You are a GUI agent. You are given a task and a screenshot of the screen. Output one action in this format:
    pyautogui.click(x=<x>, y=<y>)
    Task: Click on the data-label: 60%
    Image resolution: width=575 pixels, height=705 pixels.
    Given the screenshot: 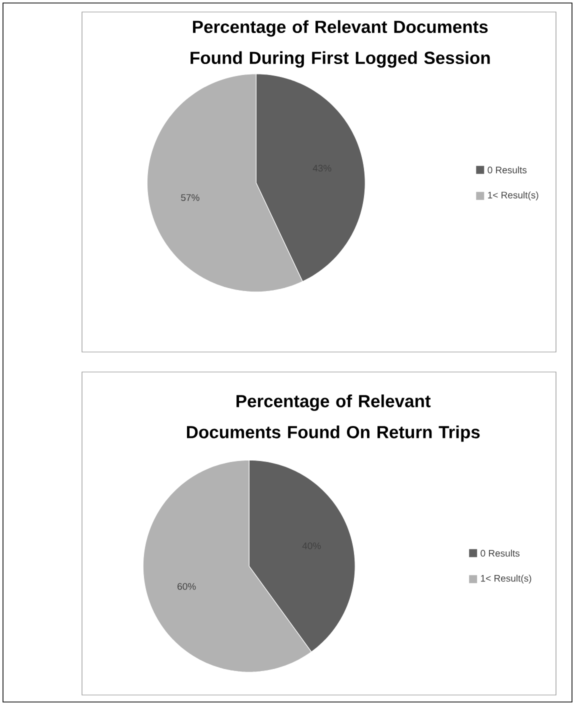 What is the action you would take?
    pyautogui.click(x=187, y=586)
    